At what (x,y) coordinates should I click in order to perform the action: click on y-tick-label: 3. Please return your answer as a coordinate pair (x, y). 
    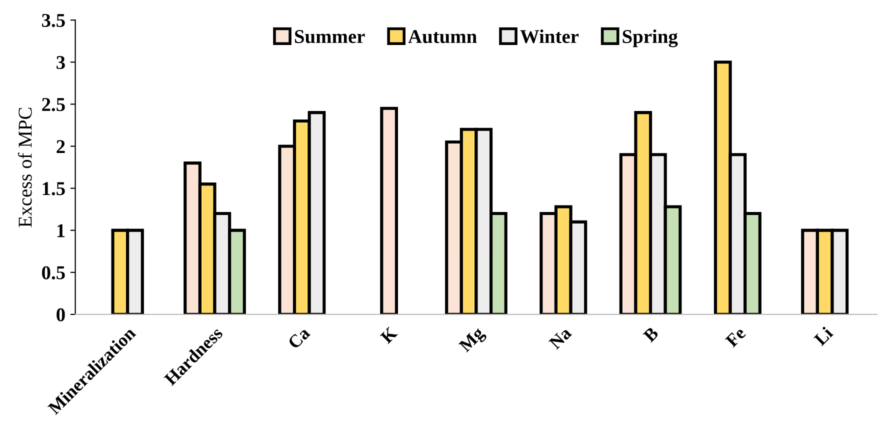
    Looking at the image, I should click on (60, 63).